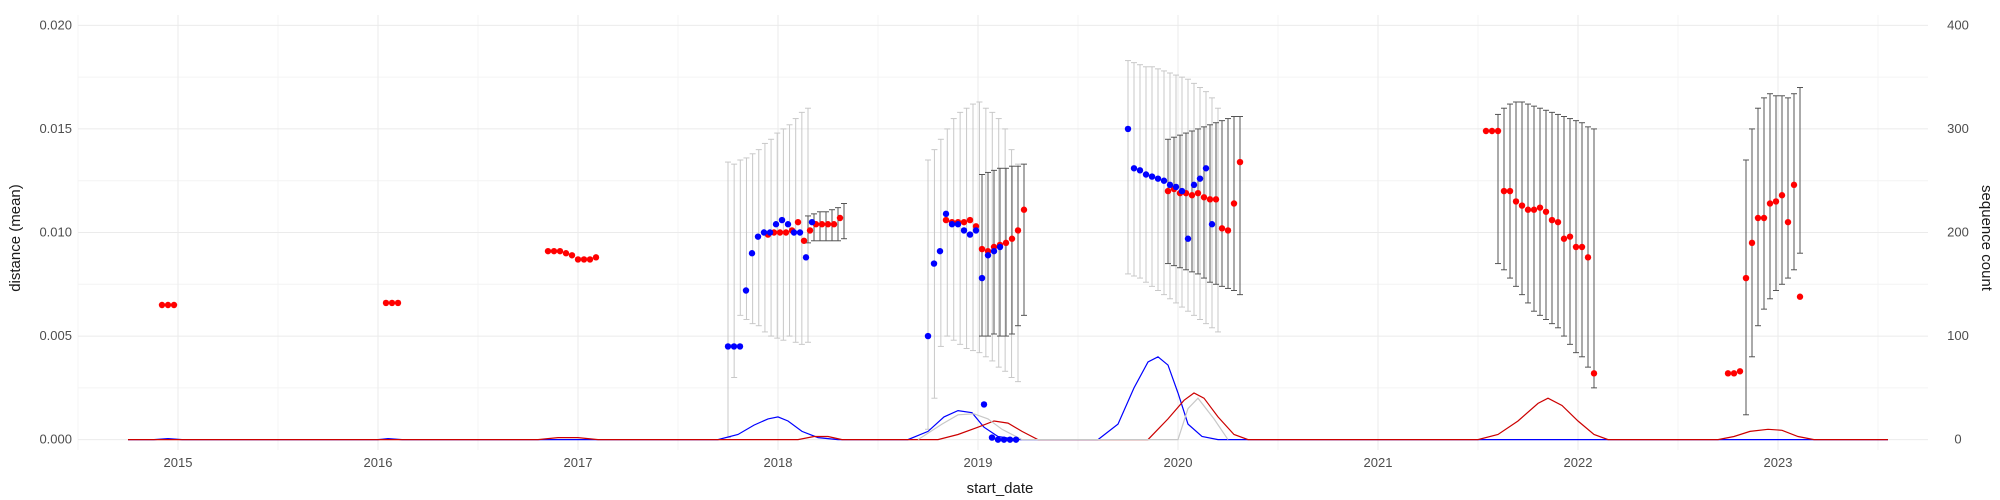 This screenshot has width=2000, height=500. I want to click on x-axis-title: start_date, so click(1000, 488).